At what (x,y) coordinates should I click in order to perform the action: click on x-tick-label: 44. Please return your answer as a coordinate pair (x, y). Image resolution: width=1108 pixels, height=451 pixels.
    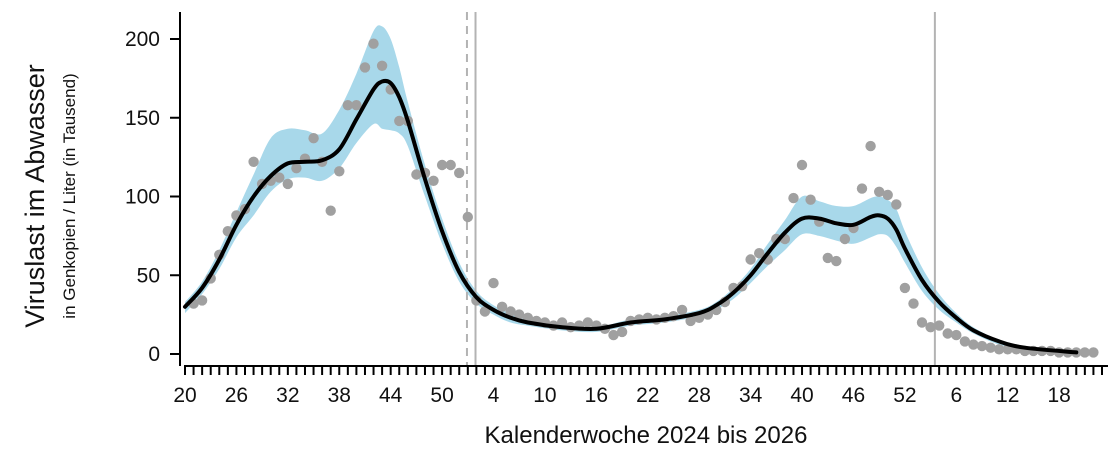
    Looking at the image, I should click on (391, 395).